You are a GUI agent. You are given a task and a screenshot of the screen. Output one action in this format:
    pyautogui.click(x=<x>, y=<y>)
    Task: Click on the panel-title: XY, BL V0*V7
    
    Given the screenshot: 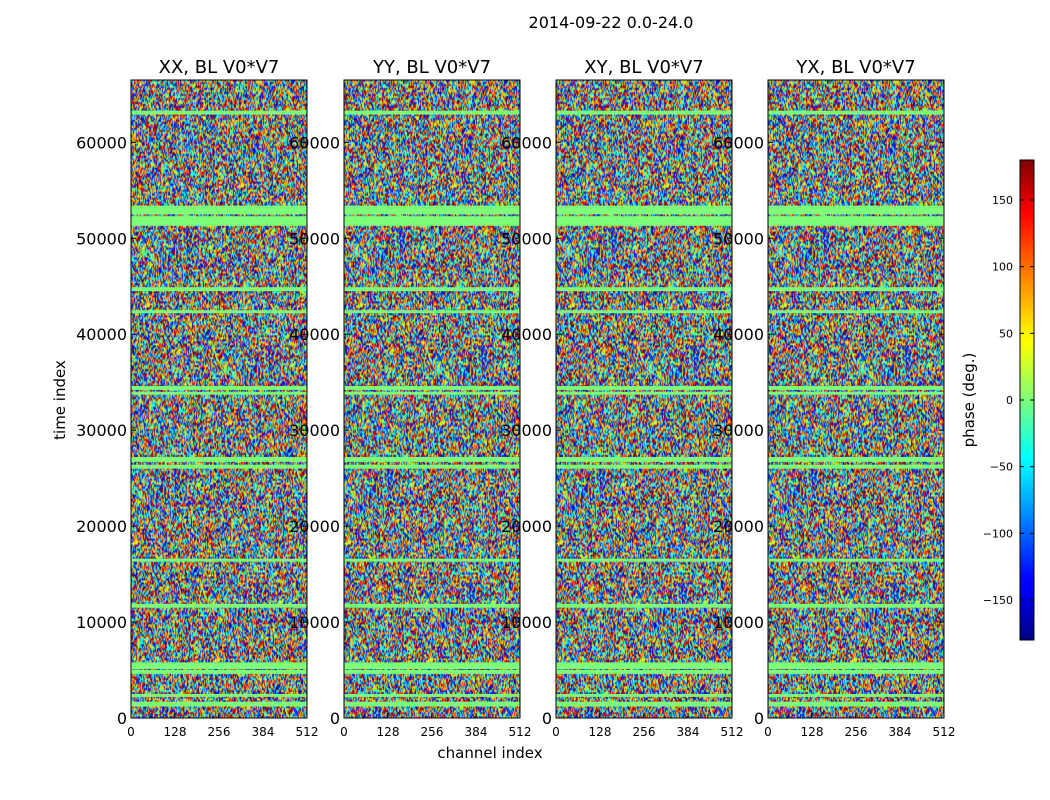 What is the action you would take?
    pyautogui.click(x=643, y=67)
    